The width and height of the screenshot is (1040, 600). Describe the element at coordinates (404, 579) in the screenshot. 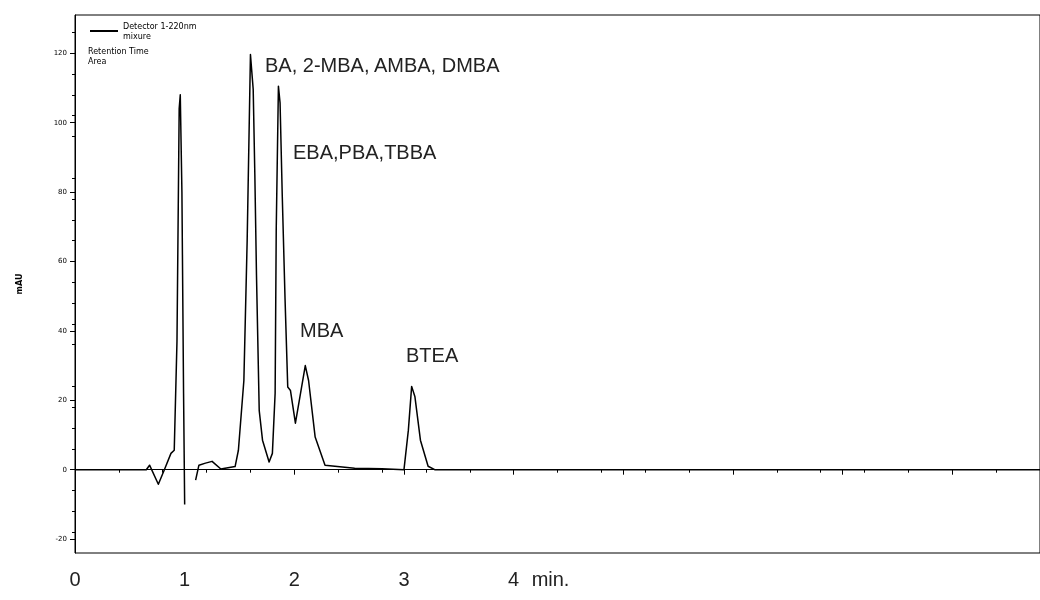

I see `x-tick-label: 3` at that location.